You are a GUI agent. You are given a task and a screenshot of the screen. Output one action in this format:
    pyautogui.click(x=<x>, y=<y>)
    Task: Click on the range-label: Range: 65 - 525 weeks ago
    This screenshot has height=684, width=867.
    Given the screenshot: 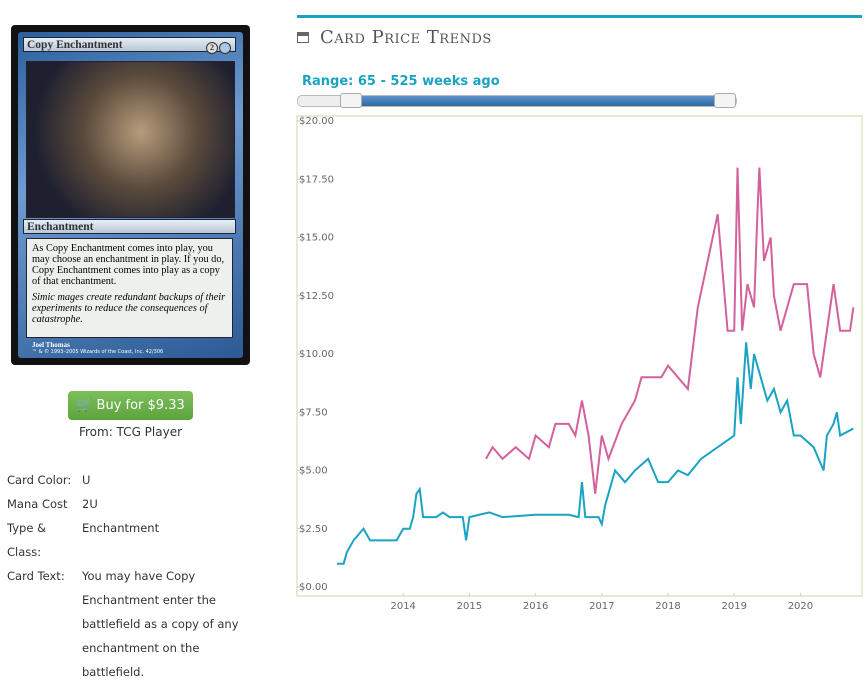 What is the action you would take?
    pyautogui.click(x=401, y=81)
    